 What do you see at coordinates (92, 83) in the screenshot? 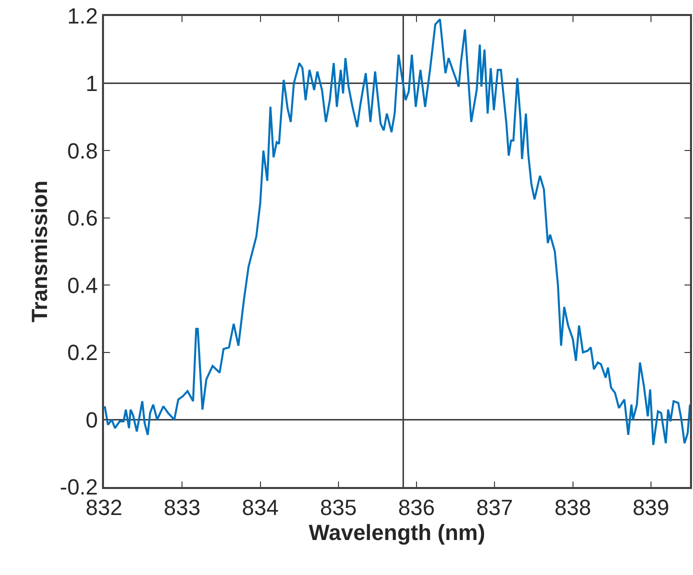
I see `y-tick-label: 1` at bounding box center [92, 83].